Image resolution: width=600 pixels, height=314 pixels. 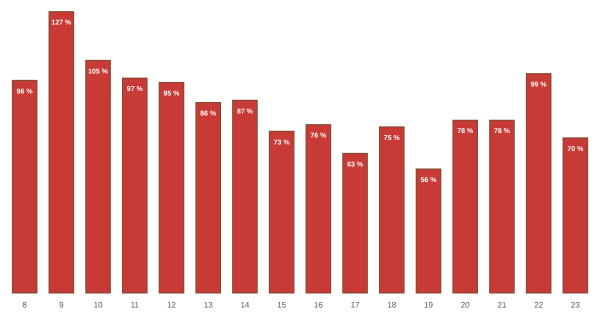 I want to click on x-tick-label: 16, so click(x=319, y=305).